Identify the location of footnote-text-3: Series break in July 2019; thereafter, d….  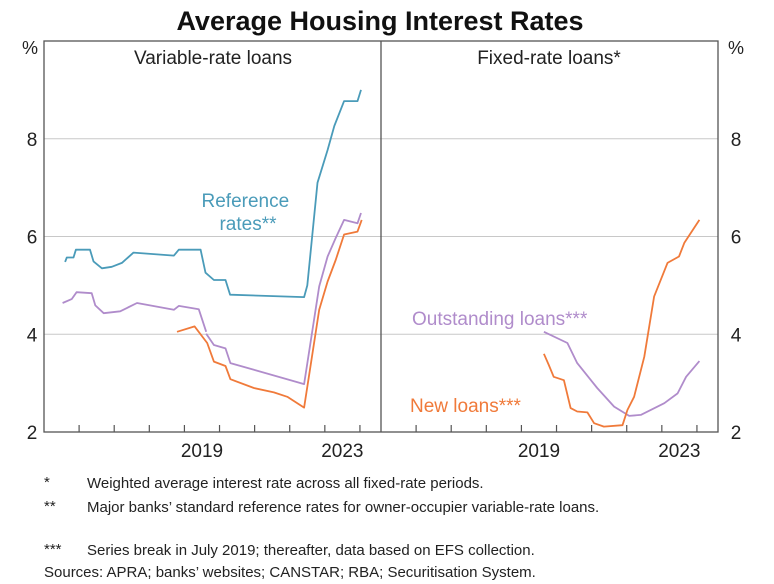
(311, 550).